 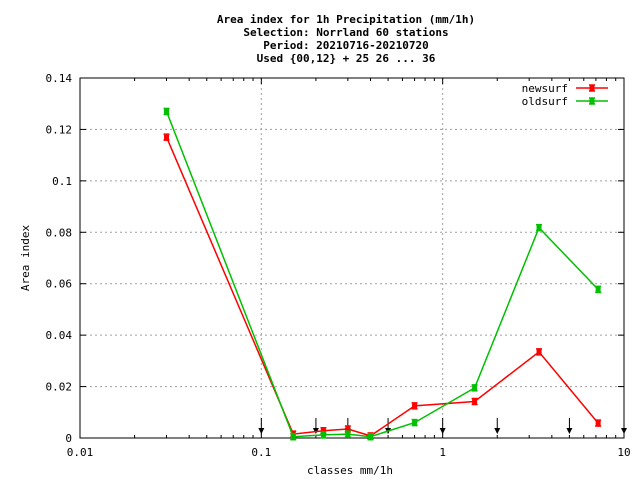 What do you see at coordinates (59, 129) in the screenshot?
I see `y-tick-label: 0.12` at bounding box center [59, 129].